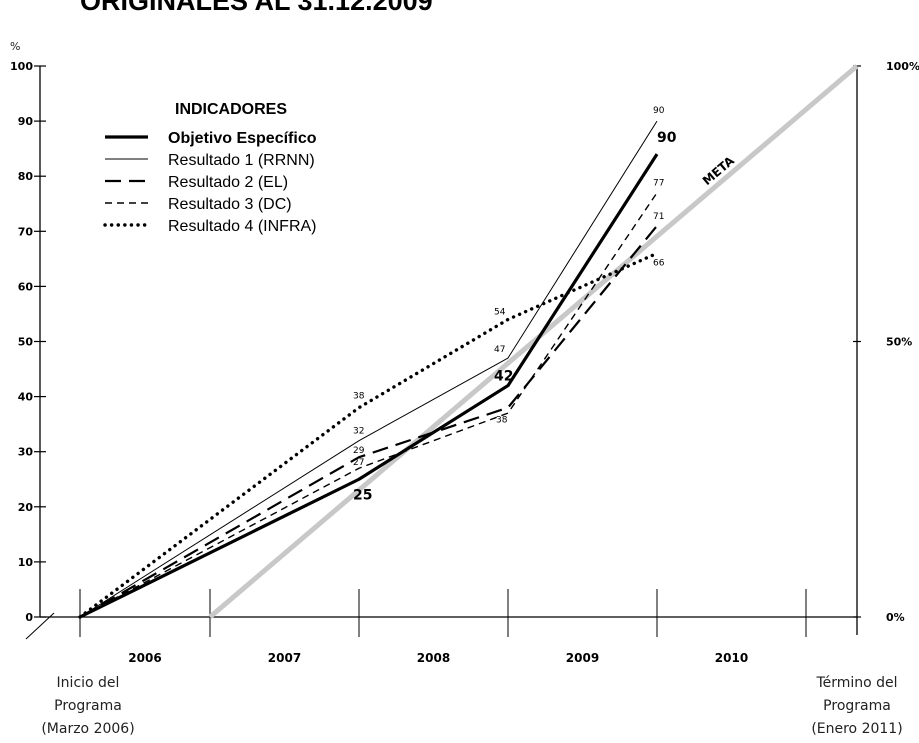 The image size is (919, 743). What do you see at coordinates (499, 350) in the screenshot?
I see `data-label-r1: 47` at bounding box center [499, 350].